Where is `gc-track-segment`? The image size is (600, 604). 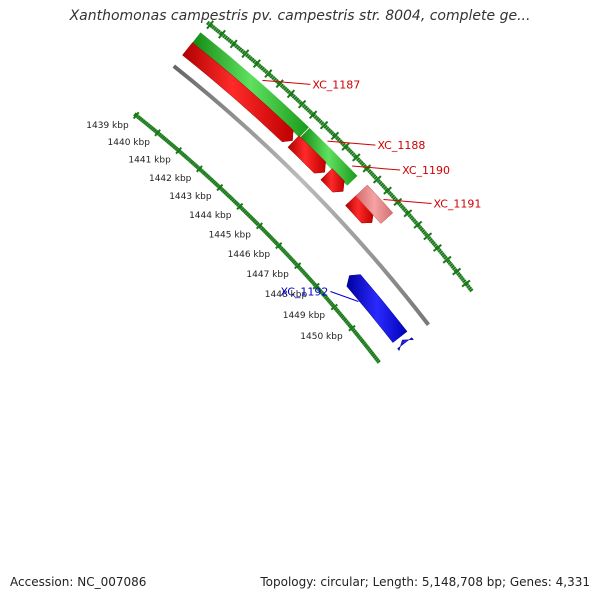
gc-track-segment is located at coordinates (328, 156).